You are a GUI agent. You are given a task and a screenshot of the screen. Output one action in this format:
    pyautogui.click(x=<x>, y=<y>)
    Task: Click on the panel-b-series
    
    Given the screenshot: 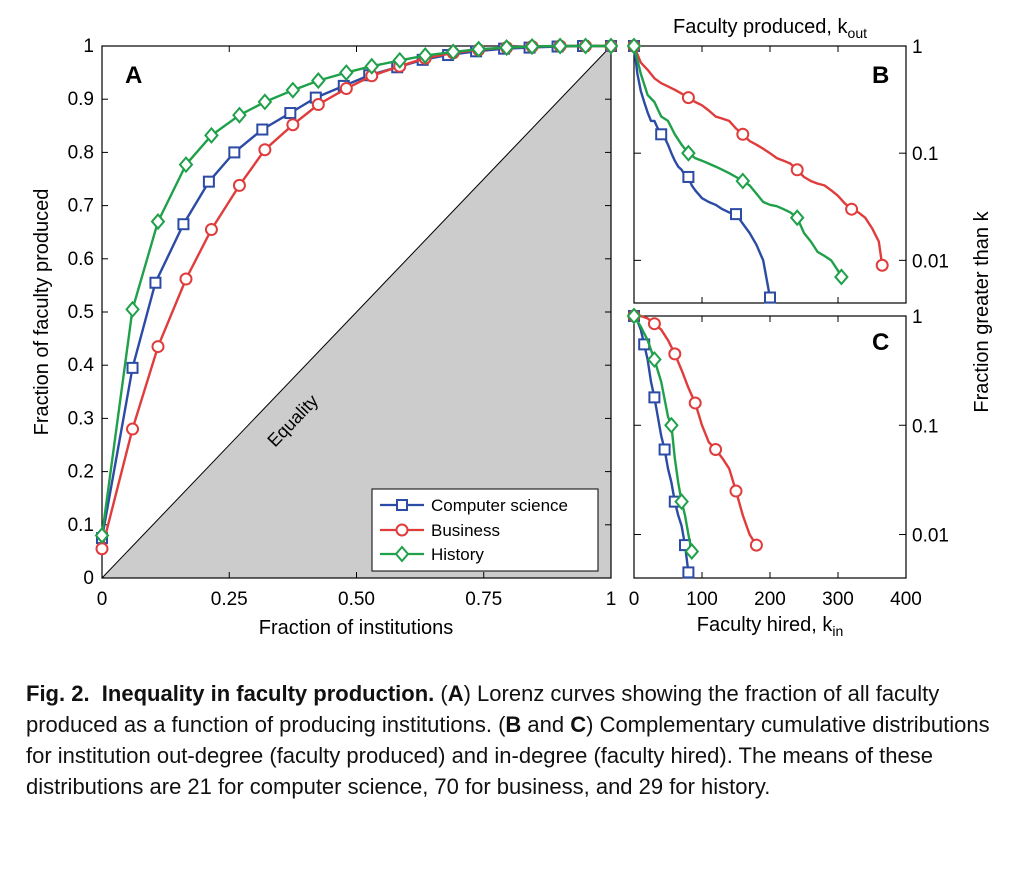 What is the action you would take?
    pyautogui.click(x=757, y=170)
    